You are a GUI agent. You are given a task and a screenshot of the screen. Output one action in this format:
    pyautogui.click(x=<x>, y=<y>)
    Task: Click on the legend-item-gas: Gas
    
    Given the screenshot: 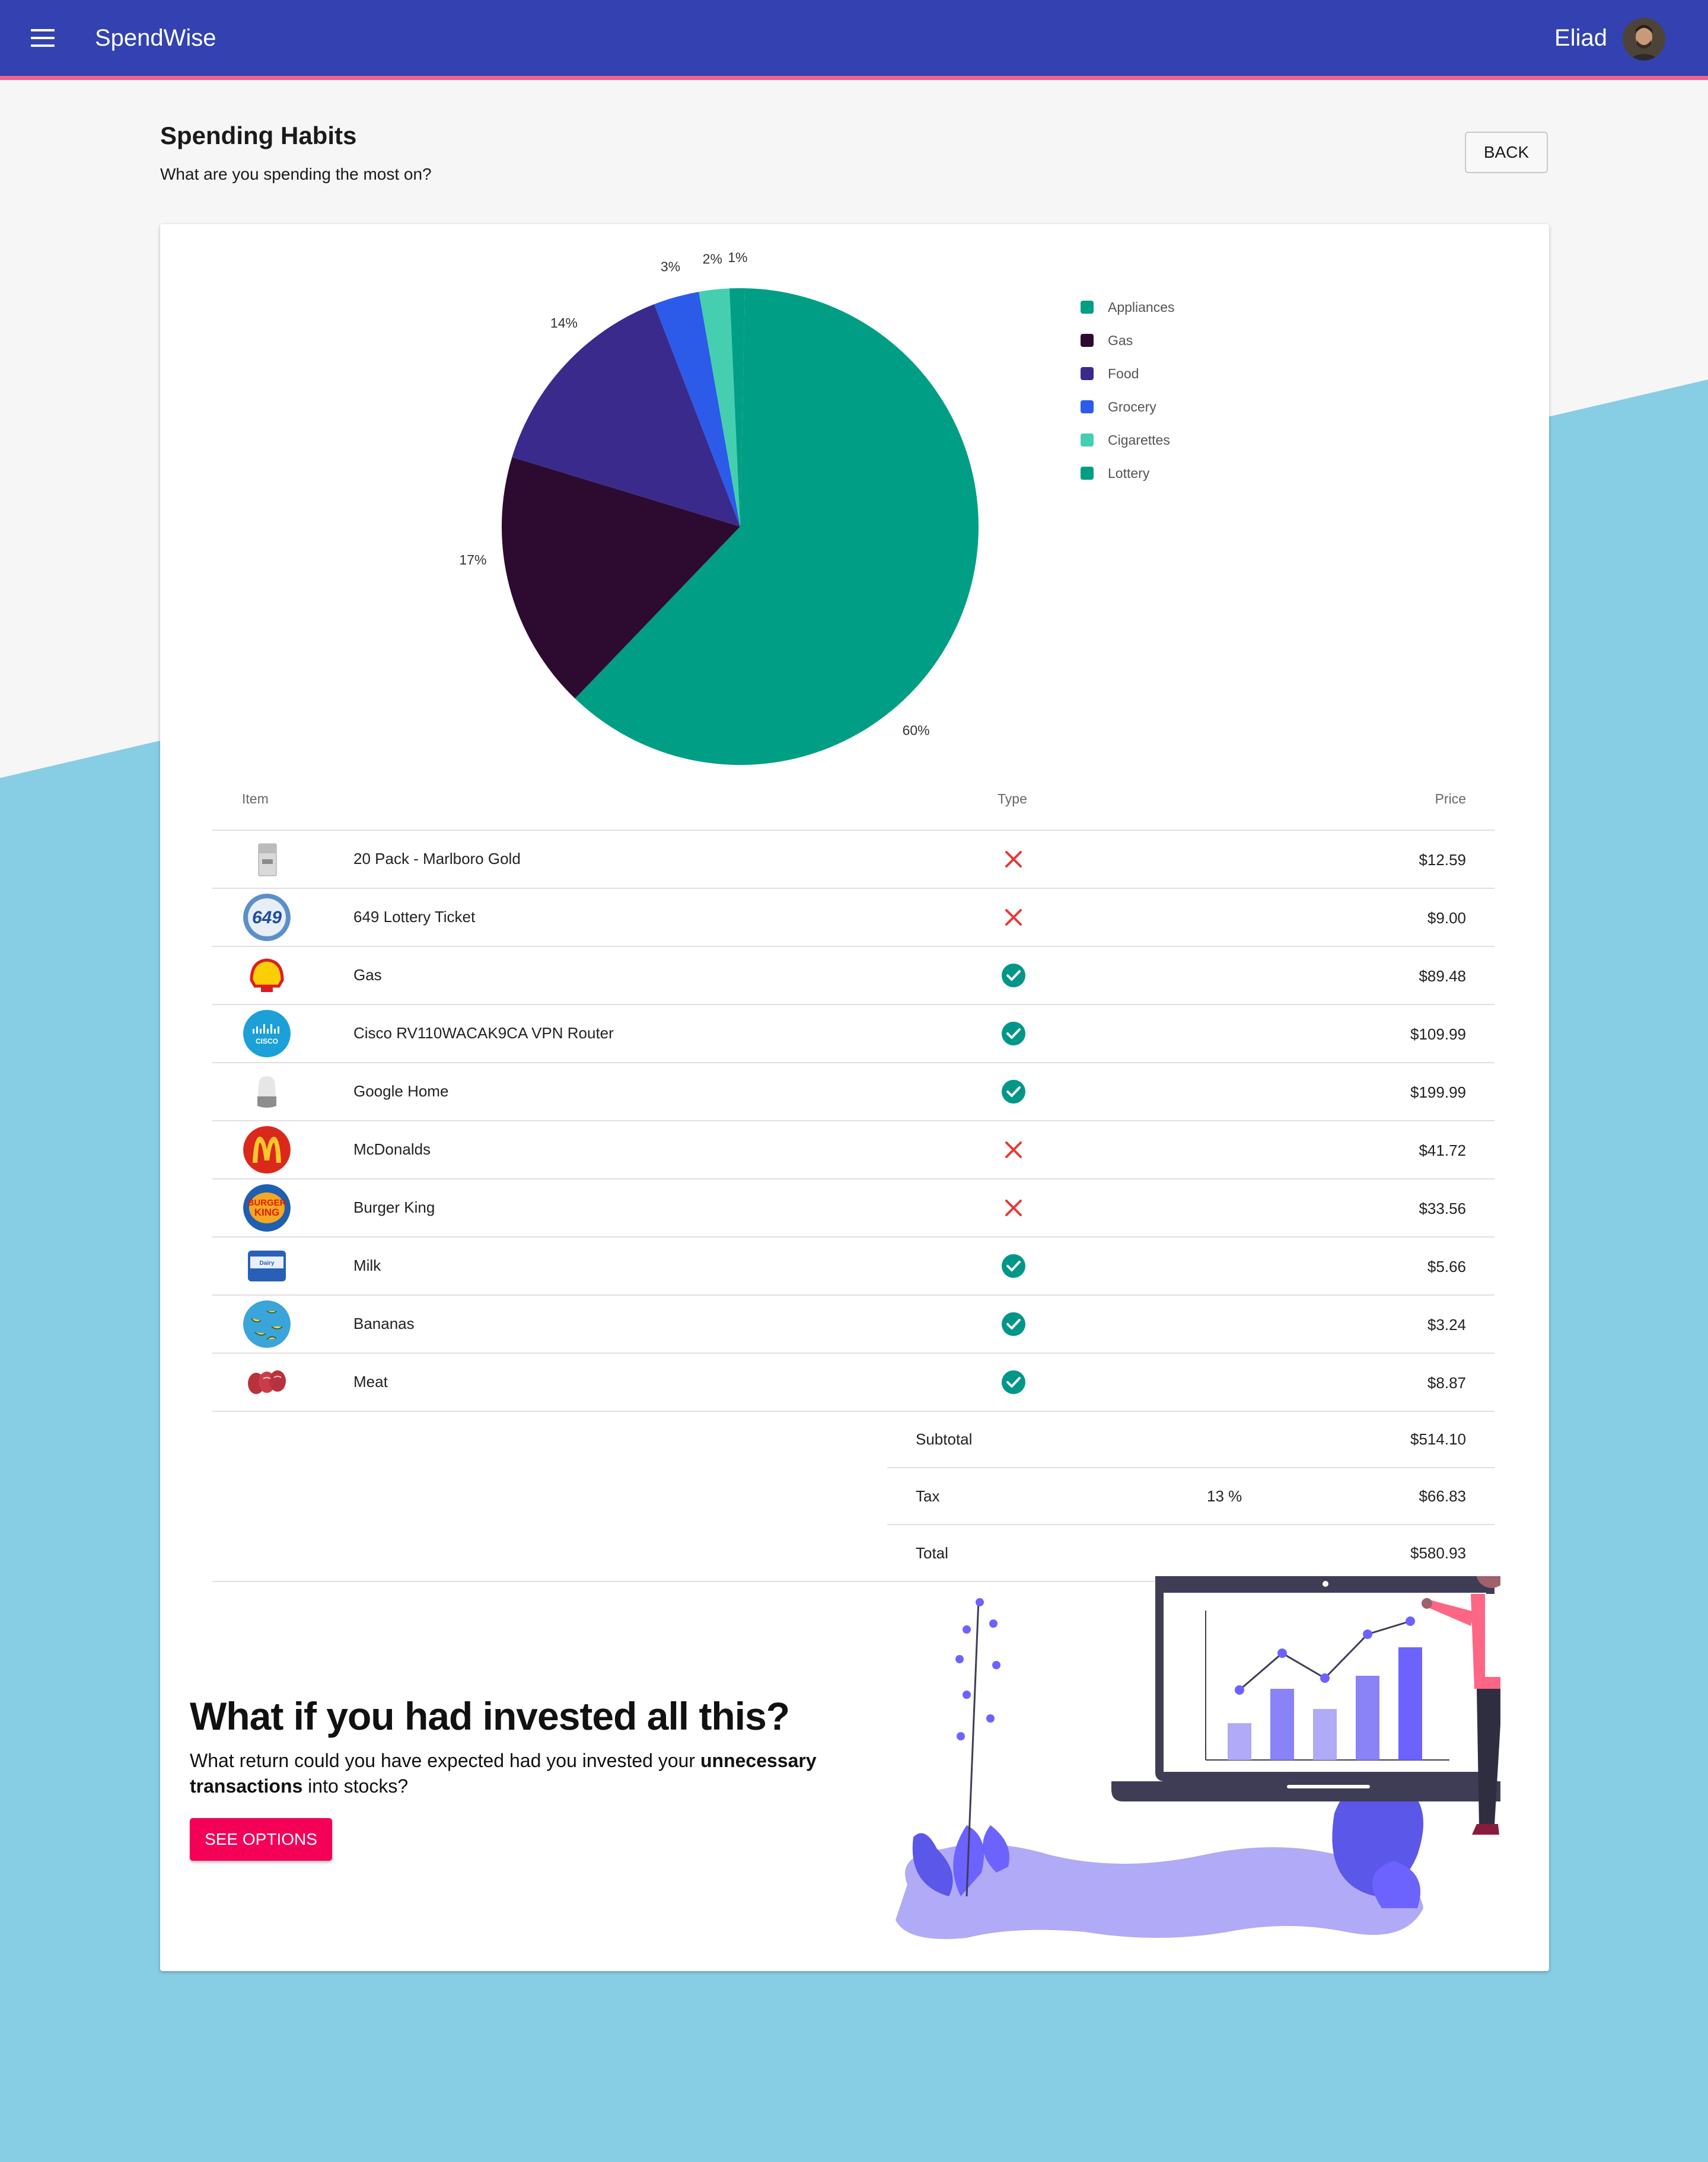 What is the action you would take?
    pyautogui.click(x=1128, y=340)
    